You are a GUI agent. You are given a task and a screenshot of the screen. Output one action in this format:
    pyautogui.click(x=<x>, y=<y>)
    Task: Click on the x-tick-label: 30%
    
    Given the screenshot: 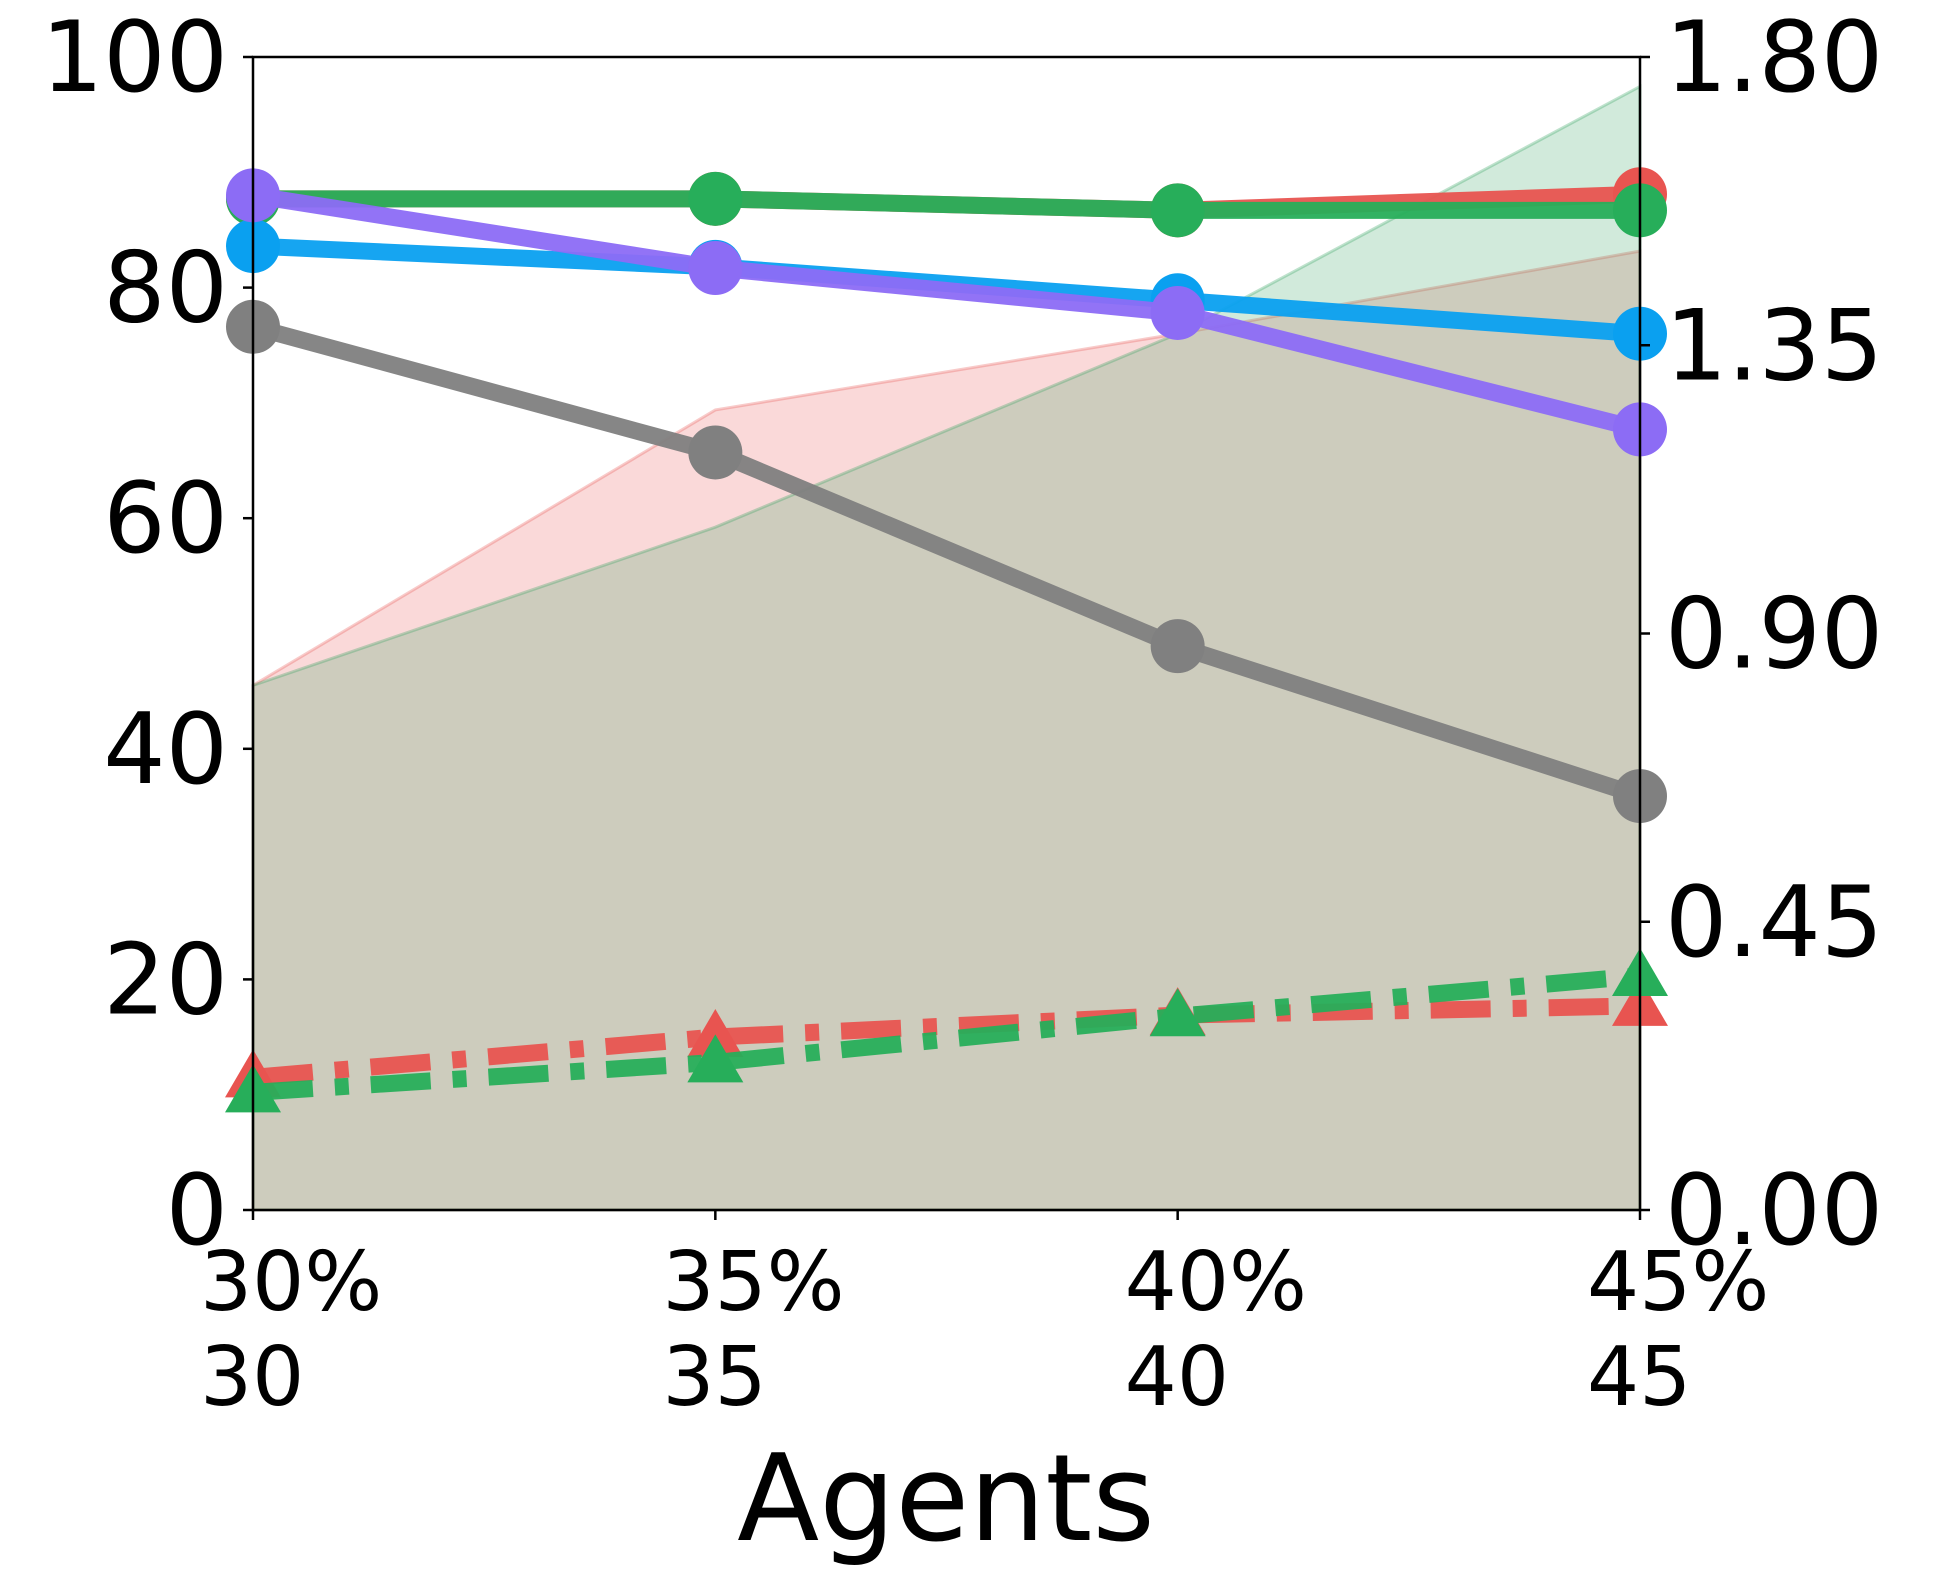 What is the action you would take?
    pyautogui.click(x=291, y=1282)
    